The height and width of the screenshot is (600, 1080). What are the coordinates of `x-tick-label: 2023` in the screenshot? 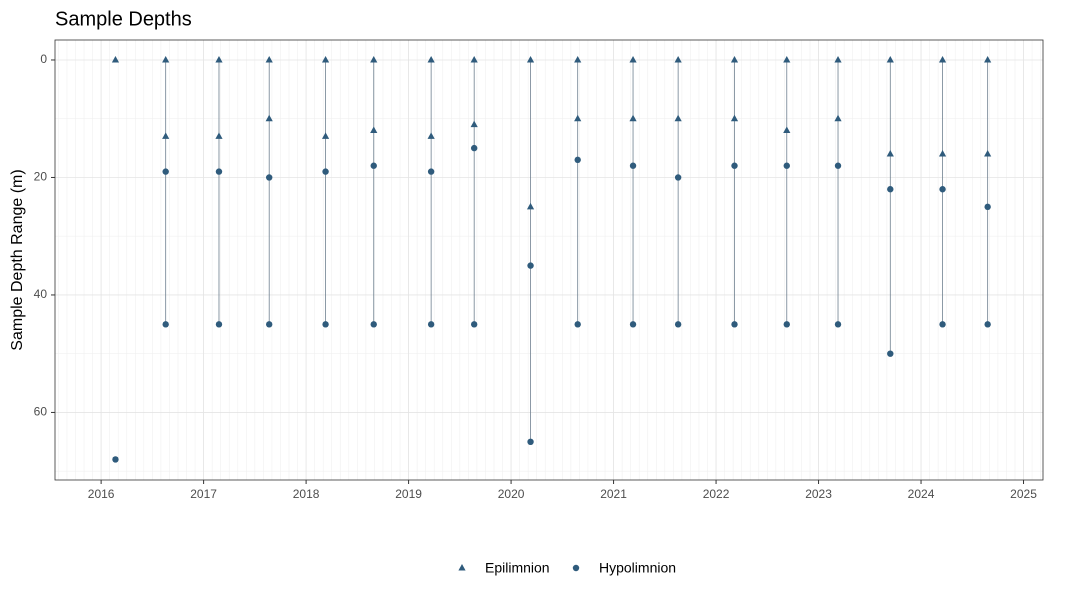 It's located at (818, 494).